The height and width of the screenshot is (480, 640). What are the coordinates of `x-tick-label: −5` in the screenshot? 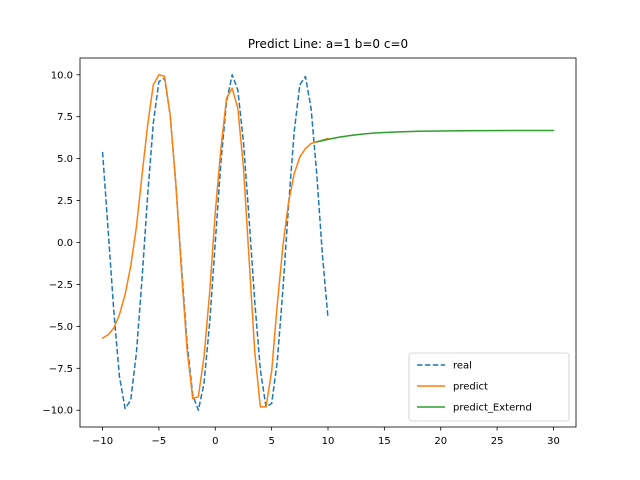 It's located at (159, 441).